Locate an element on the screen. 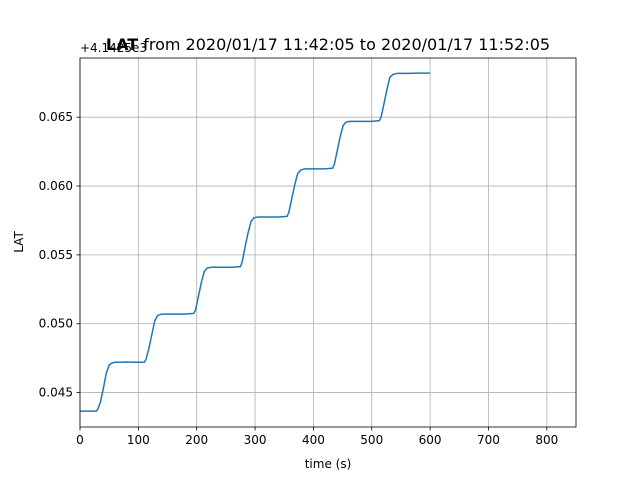 This screenshot has width=640, height=480. x-tick-label: 400 is located at coordinates (313, 440).